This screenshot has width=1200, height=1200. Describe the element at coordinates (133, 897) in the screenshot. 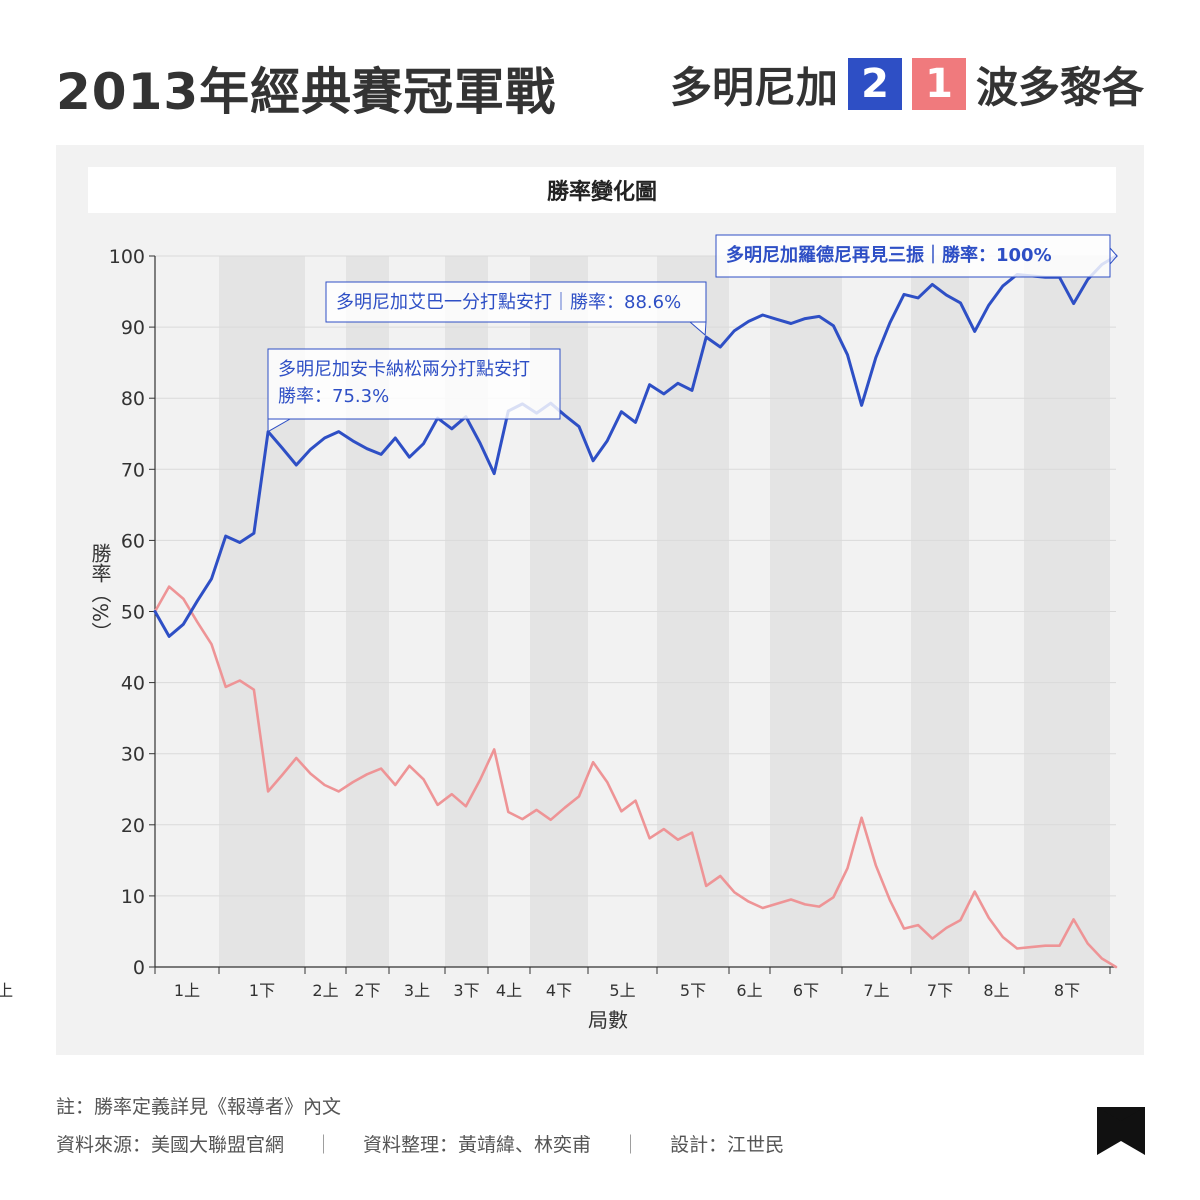

I see `y-tick-label: 10` at that location.